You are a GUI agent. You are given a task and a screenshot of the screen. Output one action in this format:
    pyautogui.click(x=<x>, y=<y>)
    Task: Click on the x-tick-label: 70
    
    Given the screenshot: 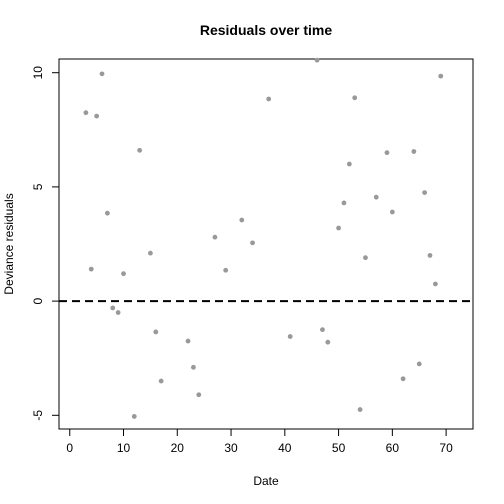 What is the action you would take?
    pyautogui.click(x=446, y=448)
    